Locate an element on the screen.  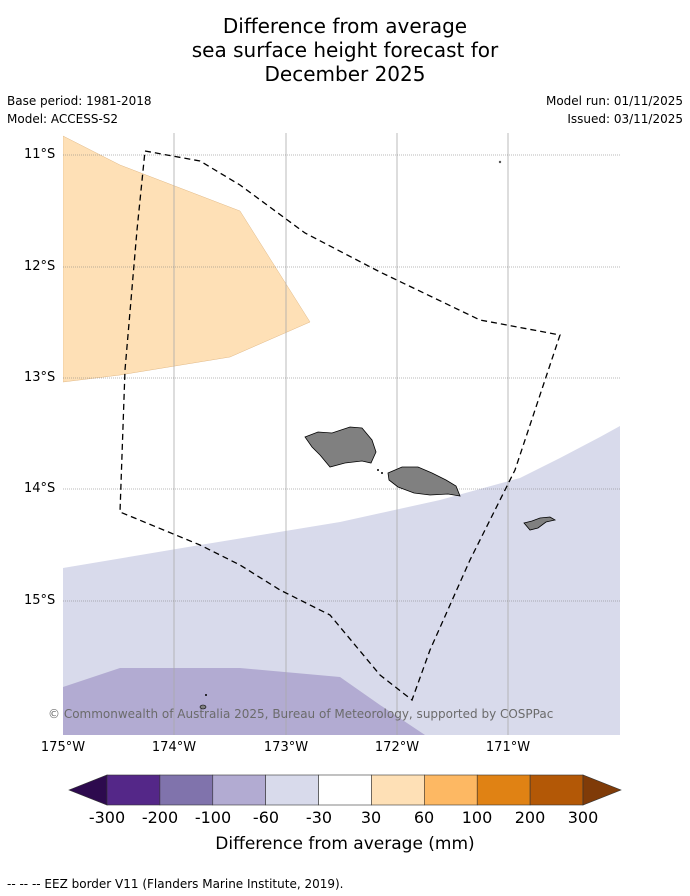
niuafoou-island is located at coordinates (203, 707).